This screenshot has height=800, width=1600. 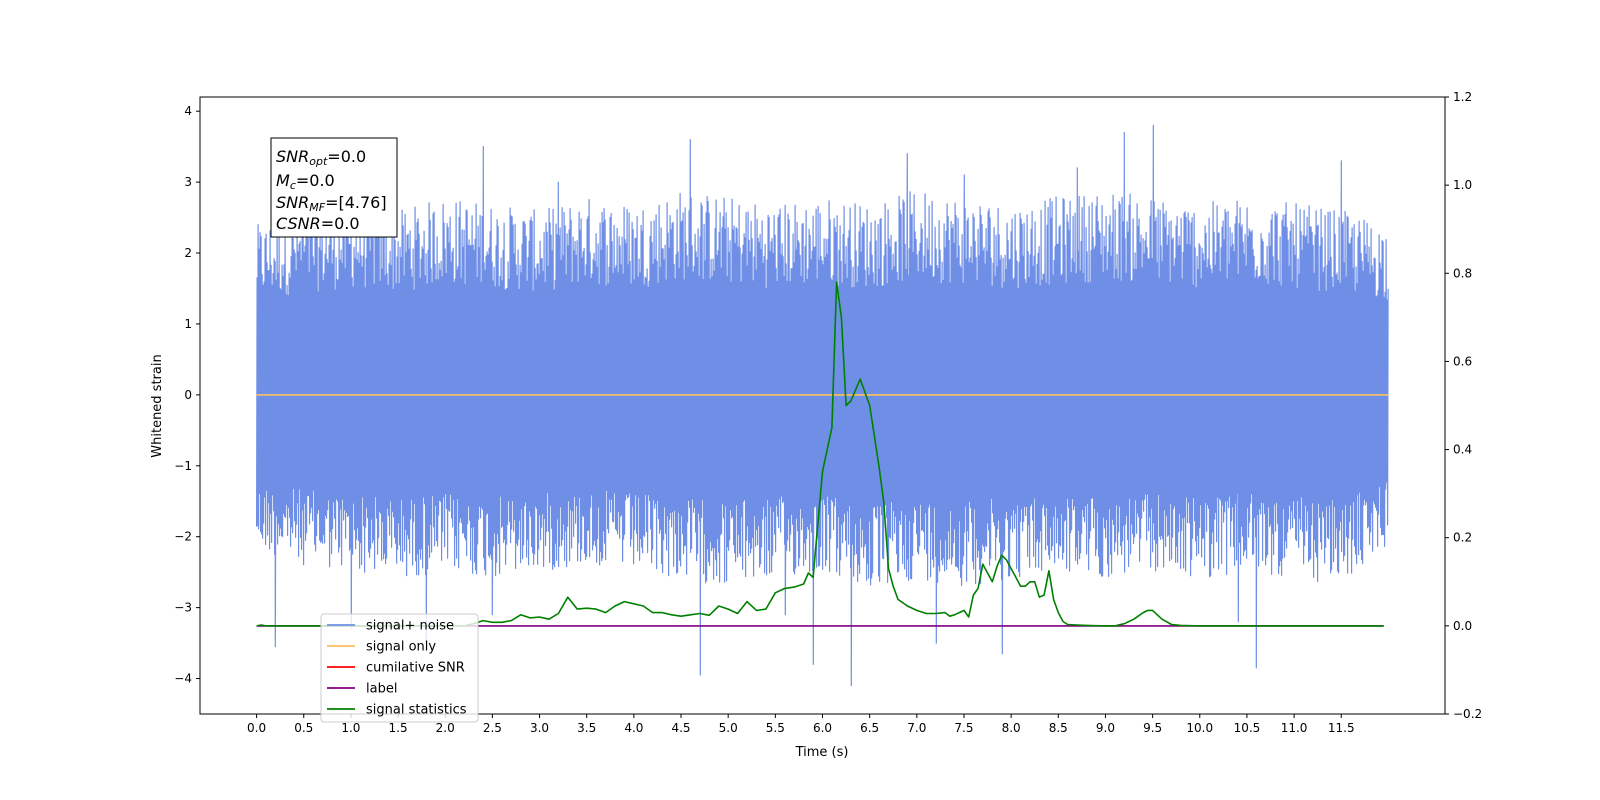 What do you see at coordinates (331, 203) in the screenshot?
I see `info-snr-mf: SNRMF=[4.76]` at bounding box center [331, 203].